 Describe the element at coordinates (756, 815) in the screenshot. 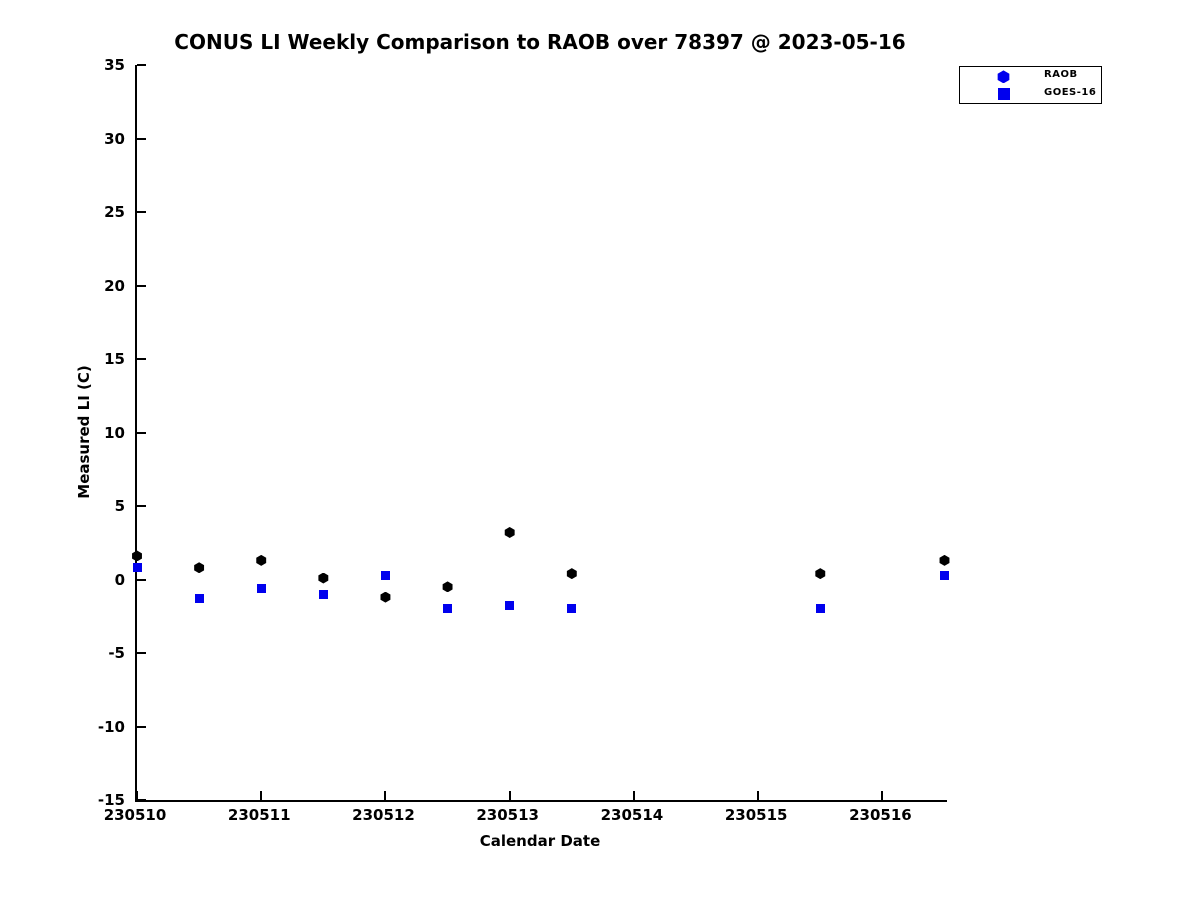

I see `x-tick-label: 230515` at that location.